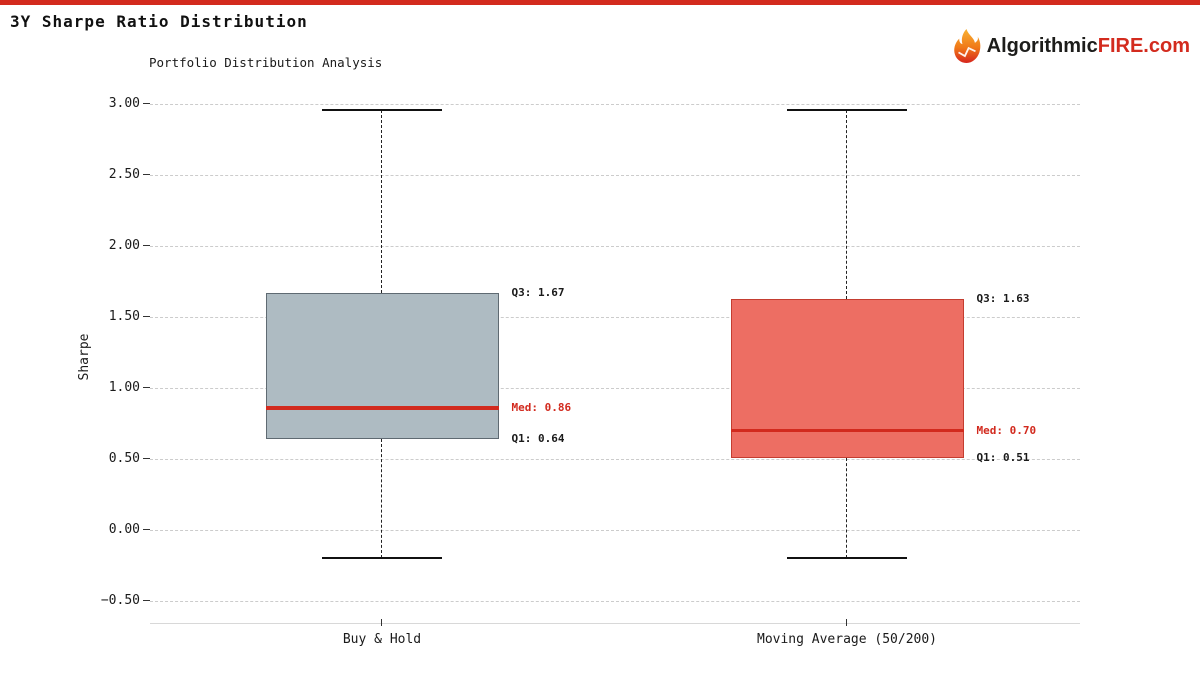 The height and width of the screenshot is (700, 1200). What do you see at coordinates (538, 439) in the screenshot?
I see `annotation-q1-buy-hold: Q1: 0.64` at bounding box center [538, 439].